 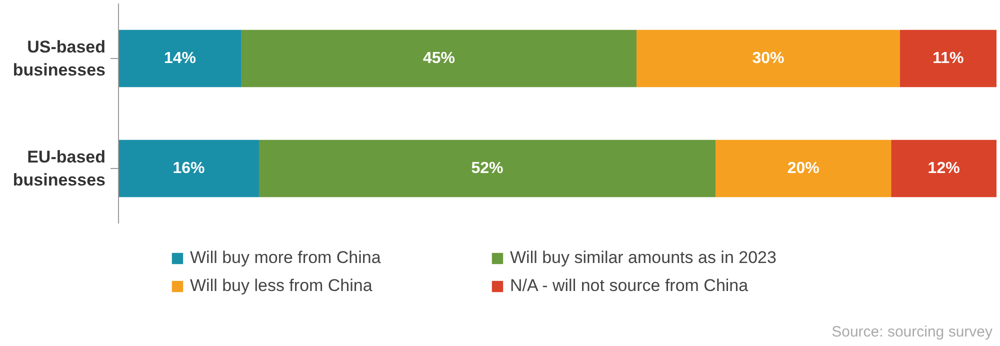 What do you see at coordinates (286, 258) in the screenshot?
I see `legend-label: Will buy more from China` at bounding box center [286, 258].